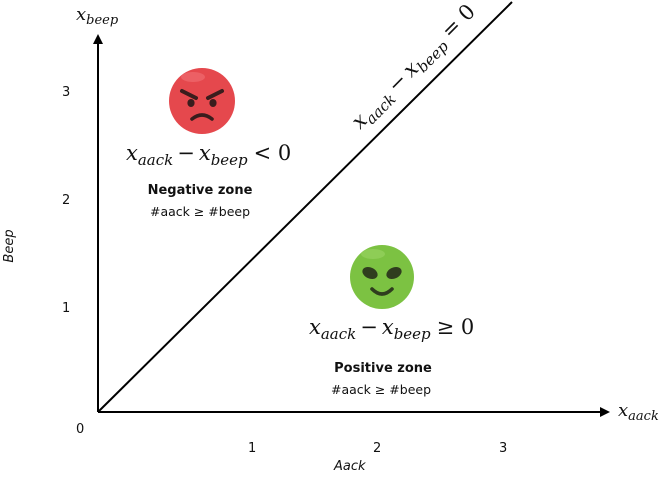  Describe the element at coordinates (315, 327) in the screenshot. I see `positive-ineq-a-base: x` at that location.